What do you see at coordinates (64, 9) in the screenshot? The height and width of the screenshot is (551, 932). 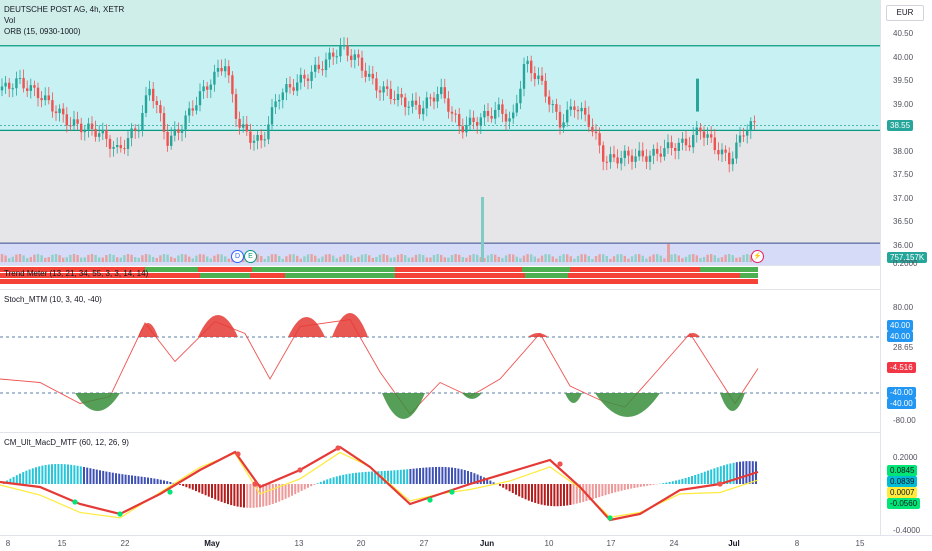 I see `symbol-title: DEUTSCHE POST AG, 4h, XETR` at bounding box center [64, 9].